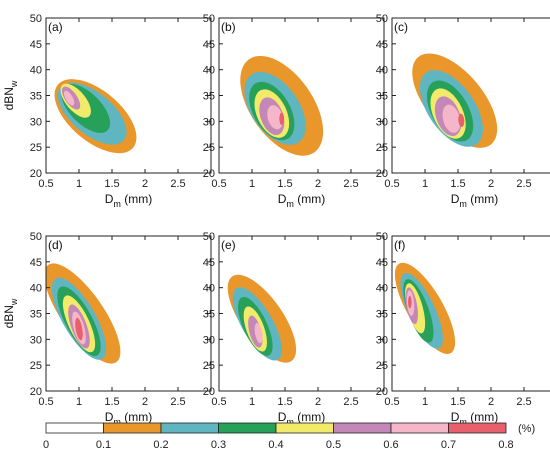 The height and width of the screenshot is (457, 550). Describe the element at coordinates (103, 445) in the screenshot. I see `colorbar-tick-label: 0.1` at that location.